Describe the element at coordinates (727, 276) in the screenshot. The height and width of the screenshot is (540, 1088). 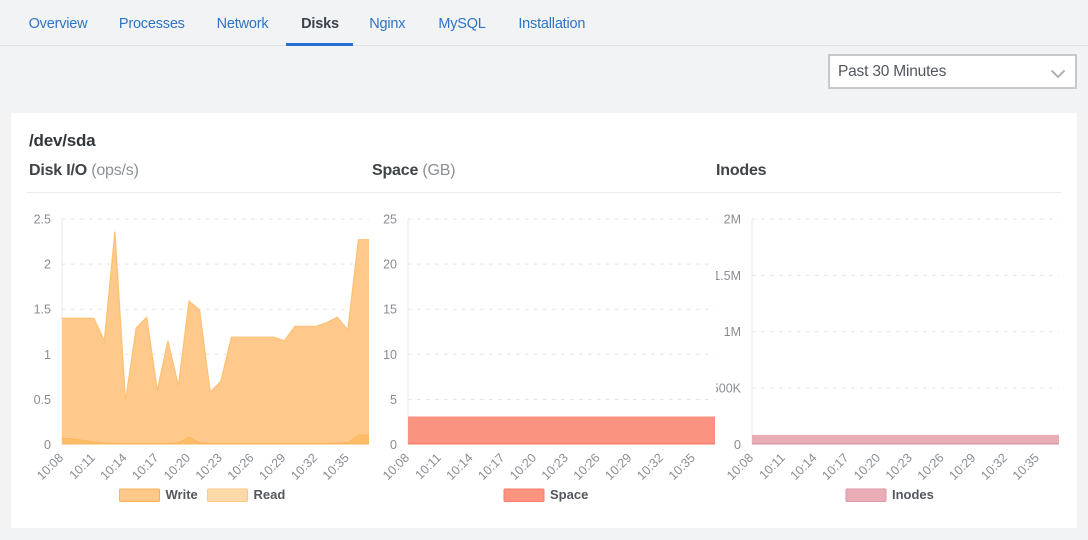
I see `svg-text: 1.5M` at that location.